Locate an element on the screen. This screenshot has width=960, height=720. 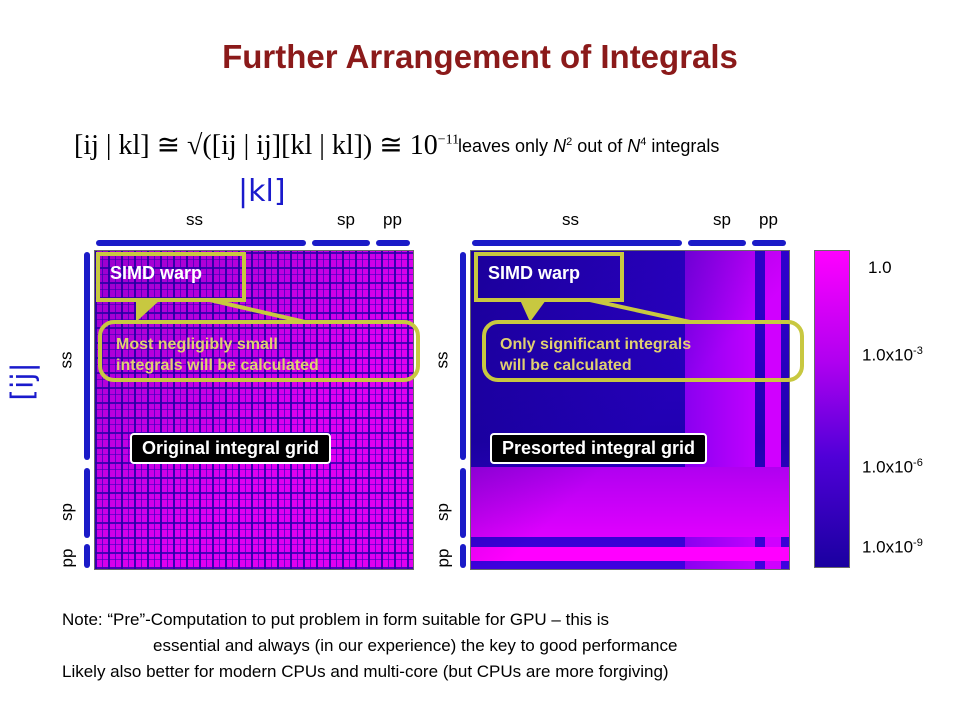
left-top-bar-ss is located at coordinates (201, 243).